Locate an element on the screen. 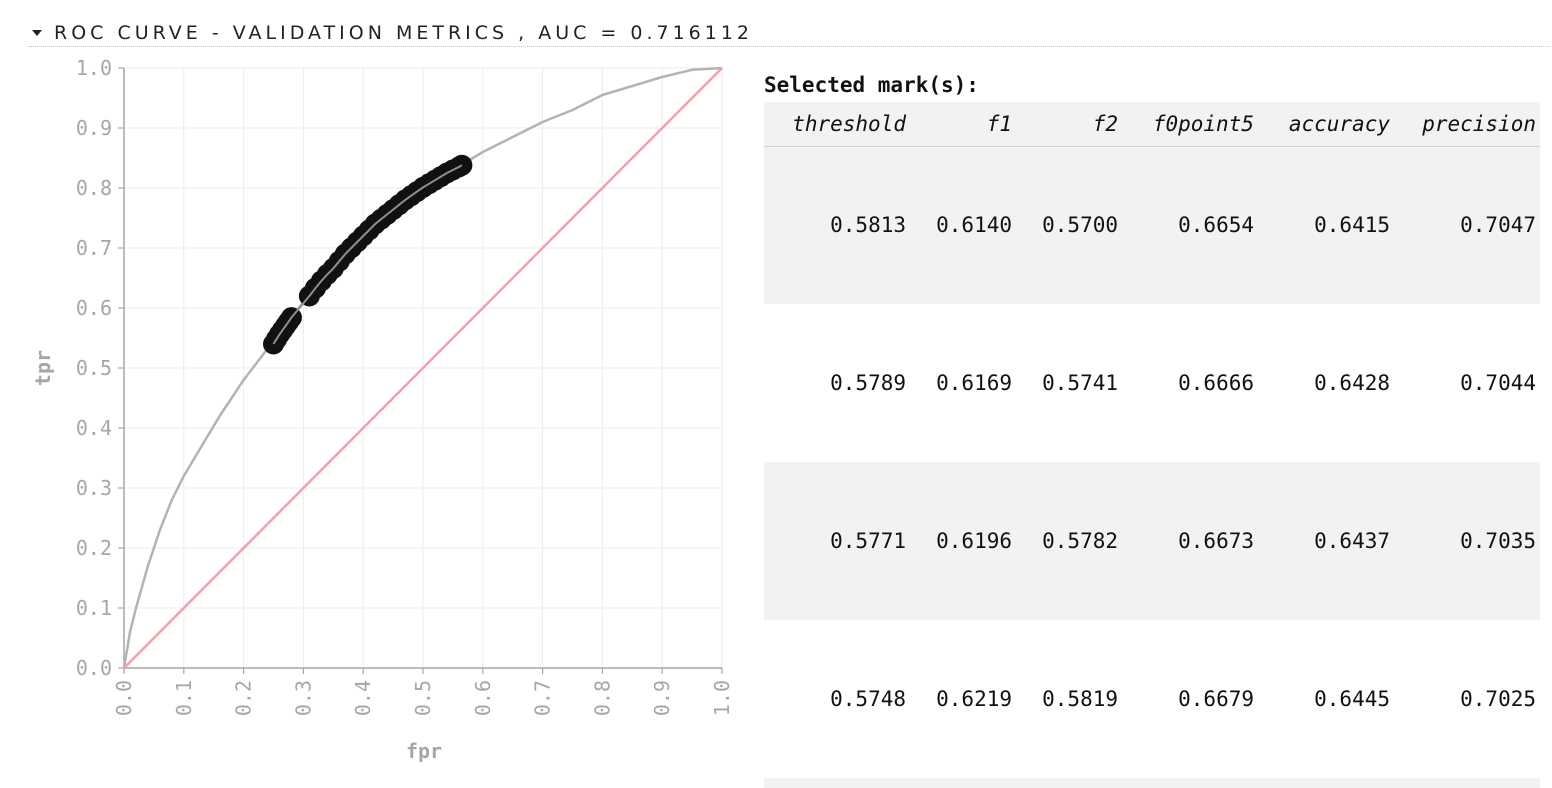  cell-f0point5: 0.6654 is located at coordinates (1216, 225).